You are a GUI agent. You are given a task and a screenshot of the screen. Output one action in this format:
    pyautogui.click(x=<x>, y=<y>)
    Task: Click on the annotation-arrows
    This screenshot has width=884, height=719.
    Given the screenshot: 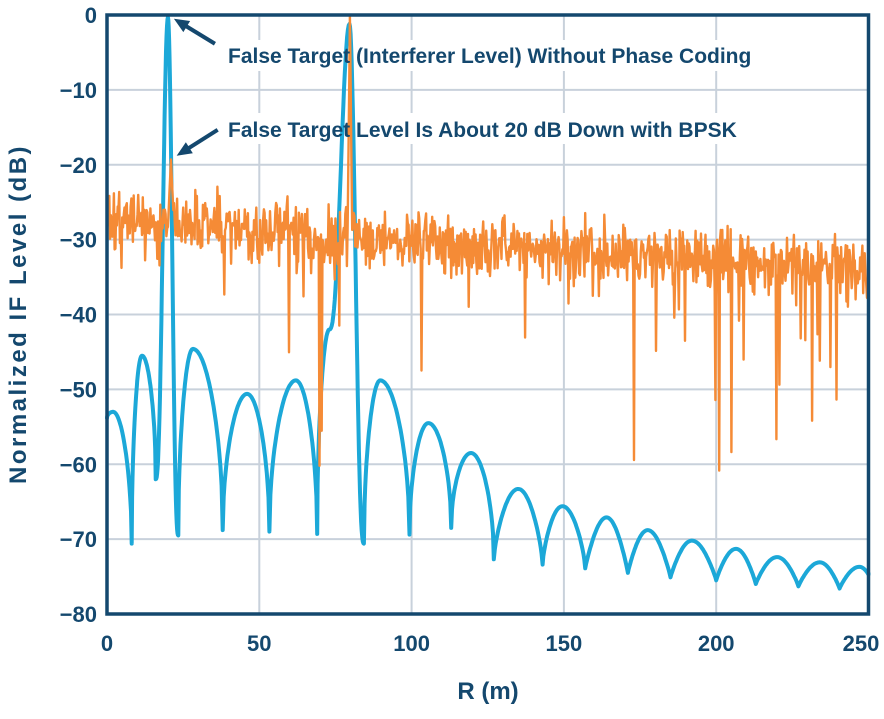 What is the action you would take?
    pyautogui.click(x=196, y=87)
    